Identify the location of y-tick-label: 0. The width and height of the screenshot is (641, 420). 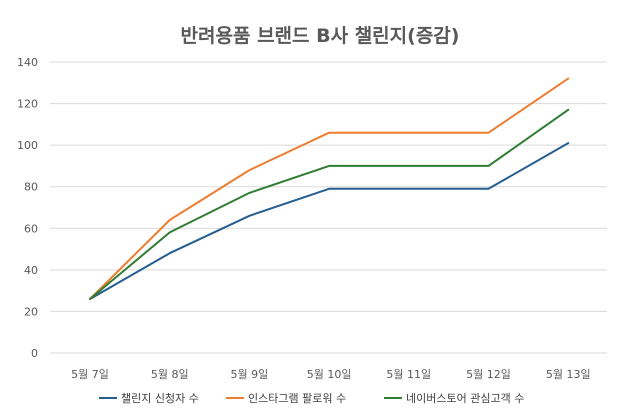
(34, 353).